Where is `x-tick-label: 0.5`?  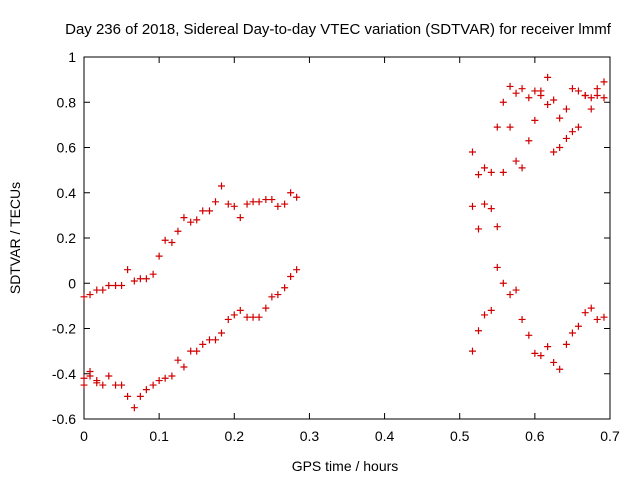 x-tick-label: 0.5 is located at coordinates (460, 436).